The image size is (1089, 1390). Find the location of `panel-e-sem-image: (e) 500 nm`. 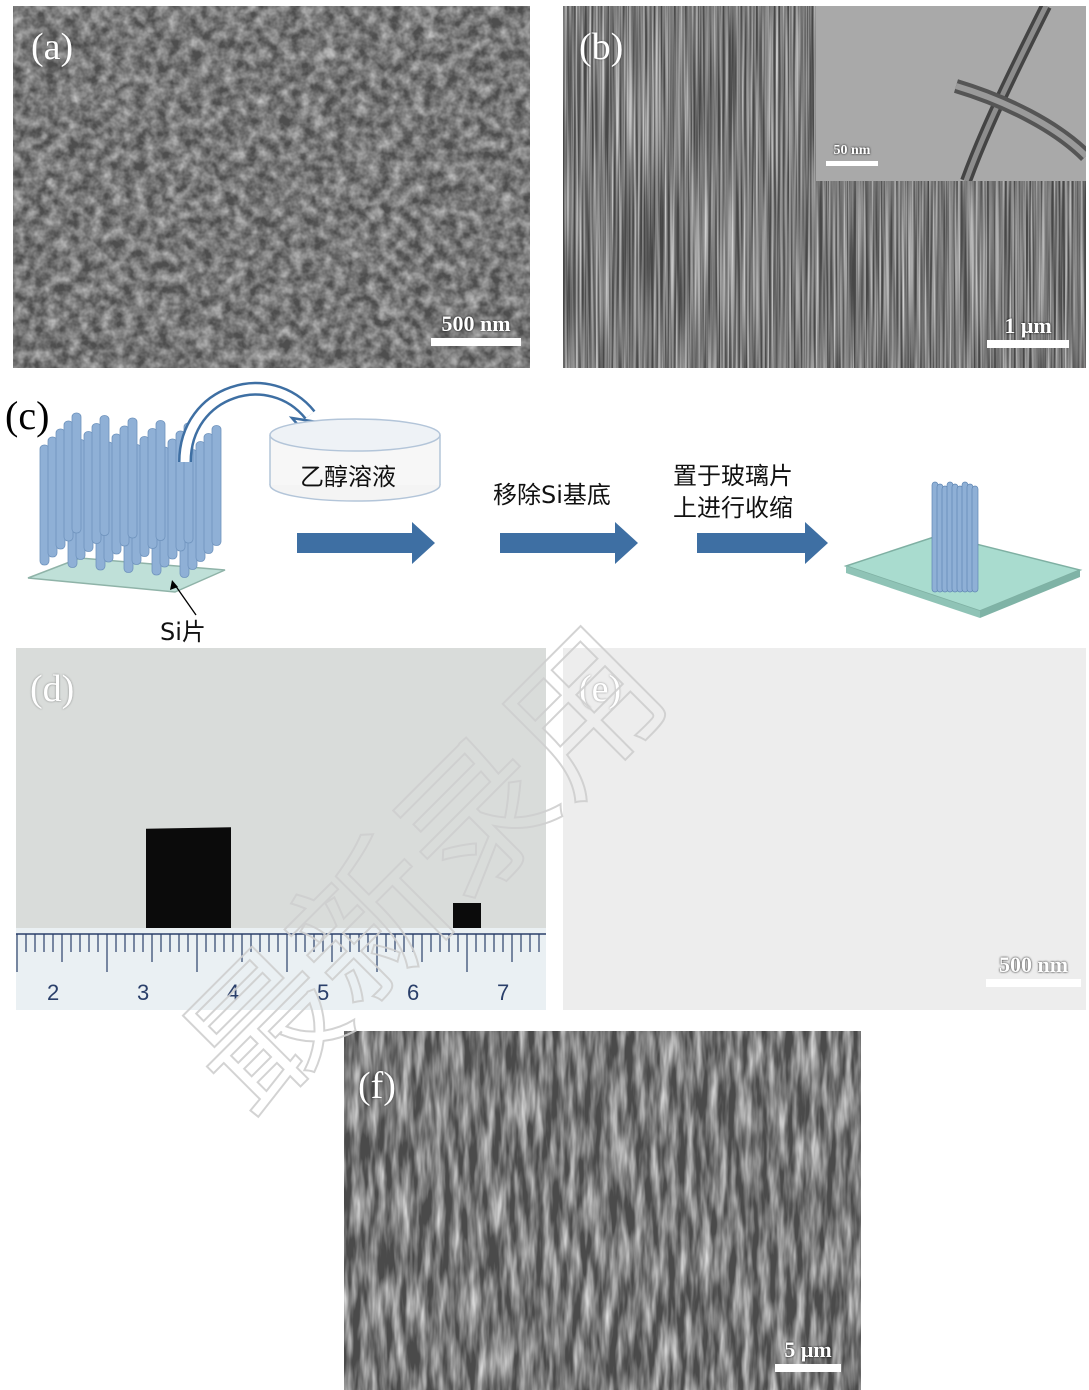

panel-e-sem-image: (e) 500 nm is located at coordinates (824, 829).